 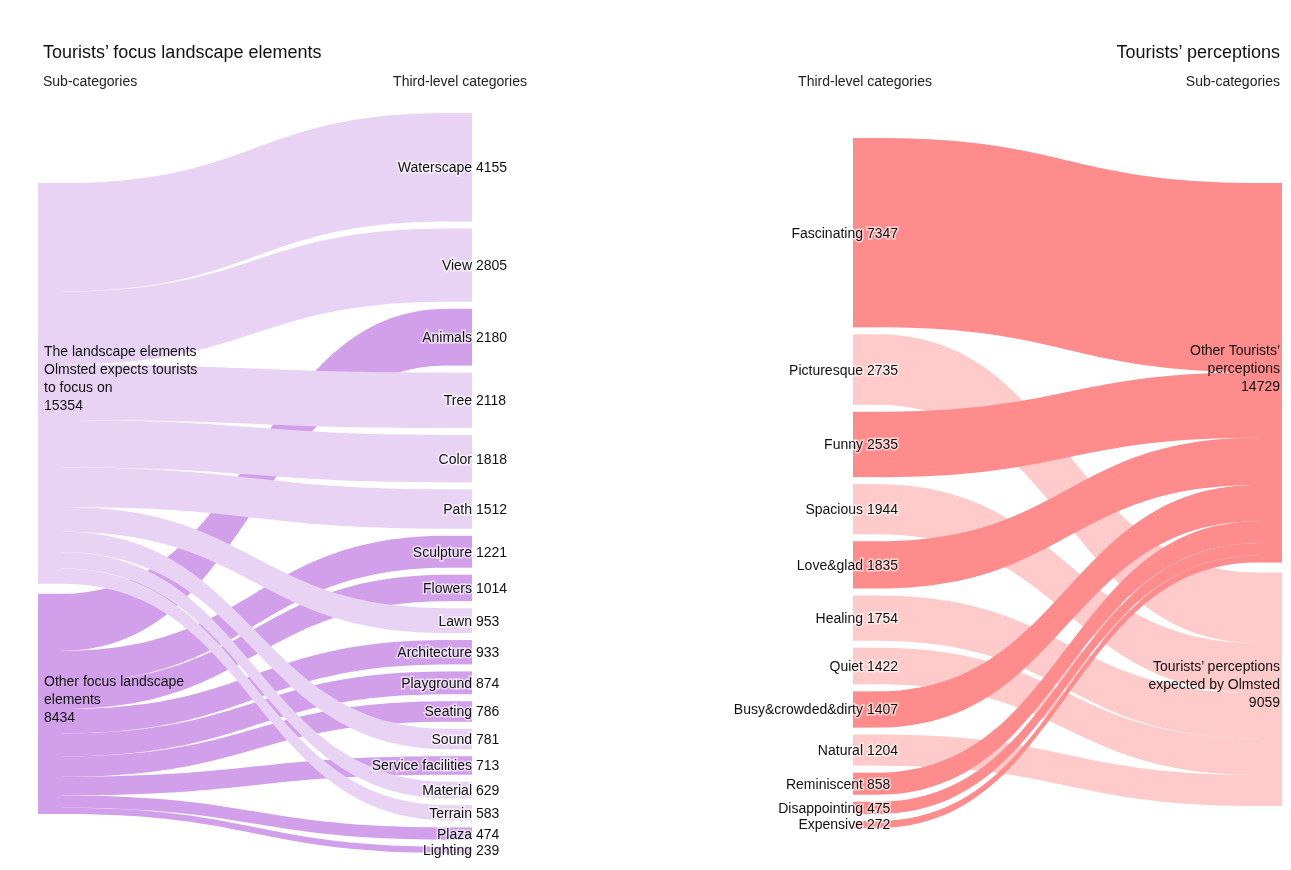 What do you see at coordinates (834, 509) in the screenshot?
I see `category-label: Spacious` at bounding box center [834, 509].